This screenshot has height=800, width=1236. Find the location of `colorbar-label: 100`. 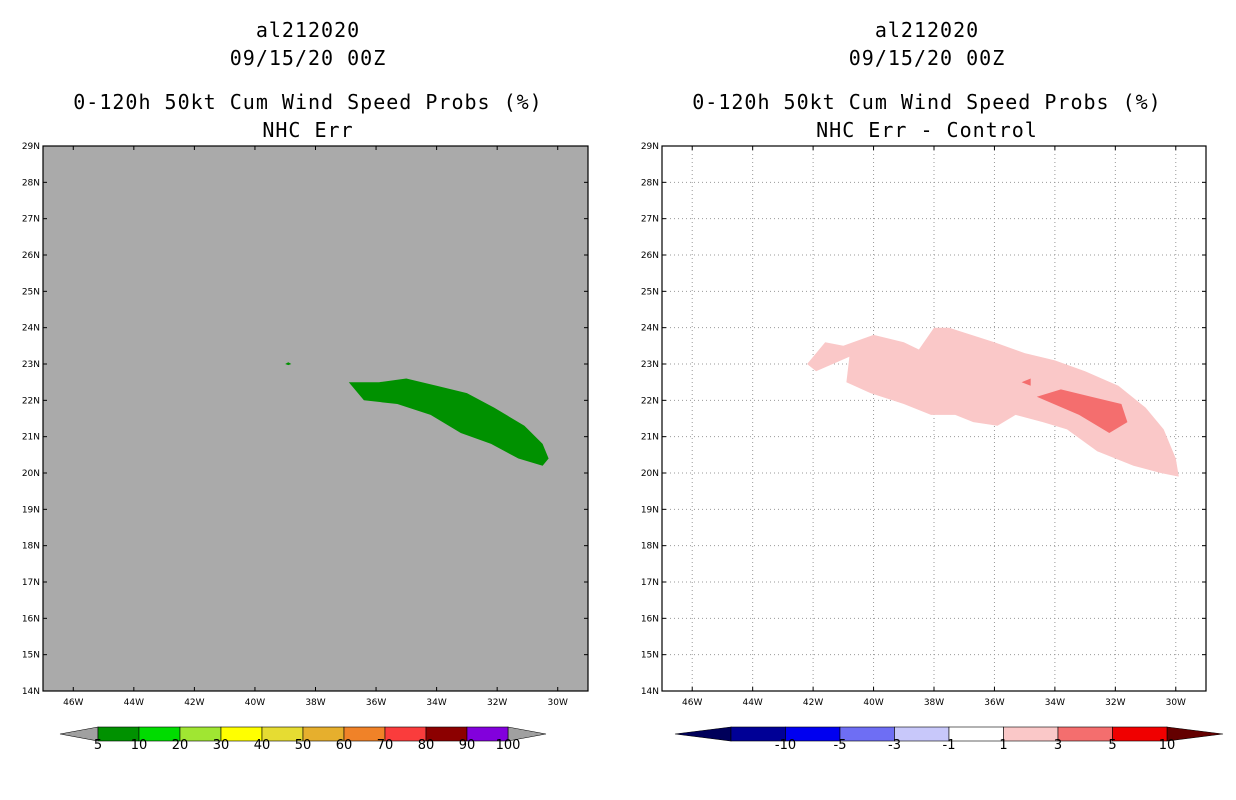

colorbar-label: 100 is located at coordinates (508, 745).